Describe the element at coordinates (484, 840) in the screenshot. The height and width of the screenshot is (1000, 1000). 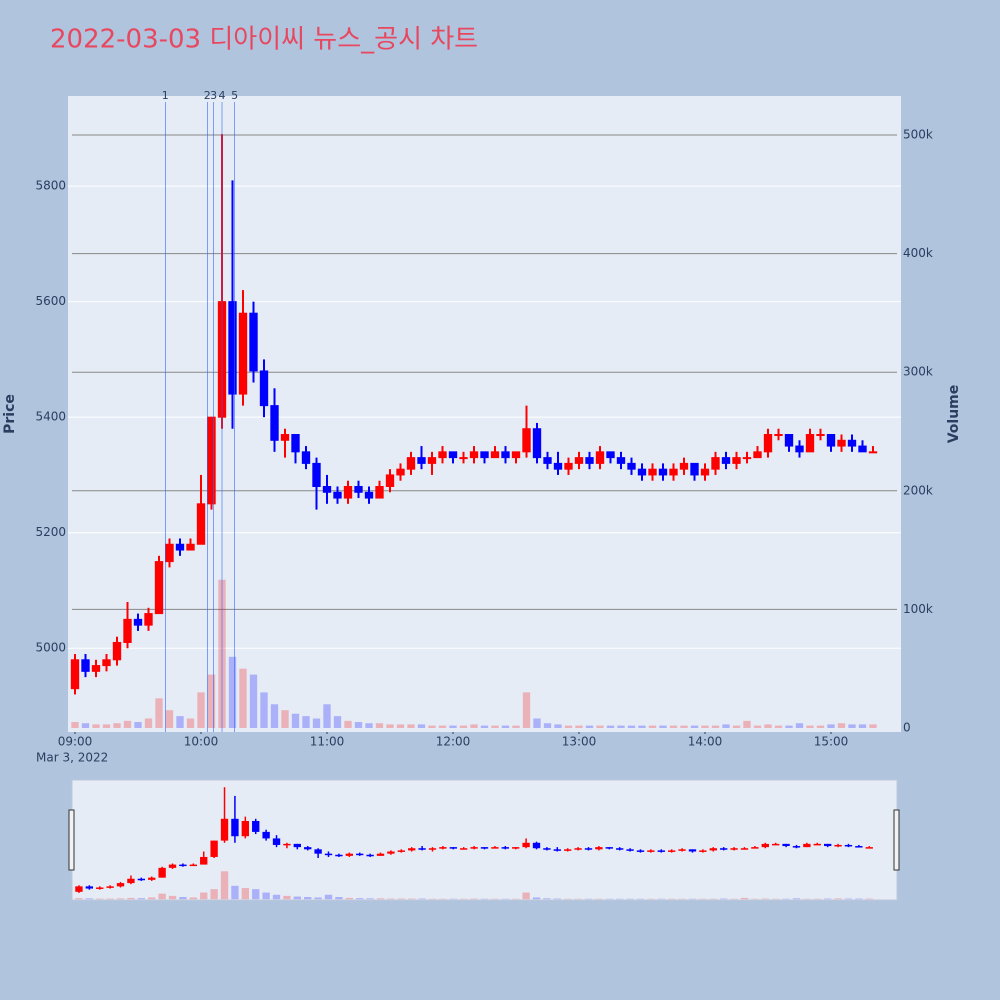
I see `range-slider` at that location.